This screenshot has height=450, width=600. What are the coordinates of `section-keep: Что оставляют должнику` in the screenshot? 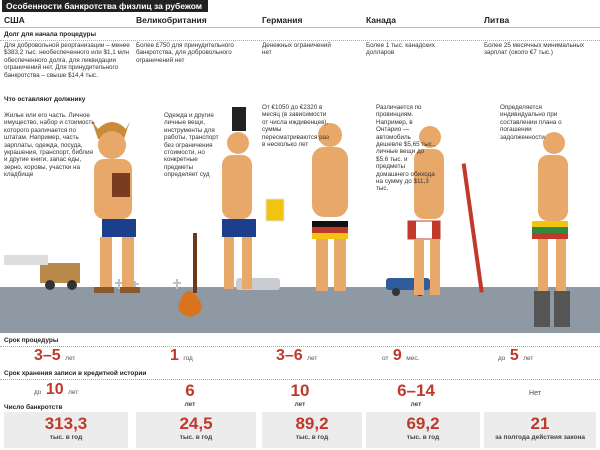 It's located at (45, 99).